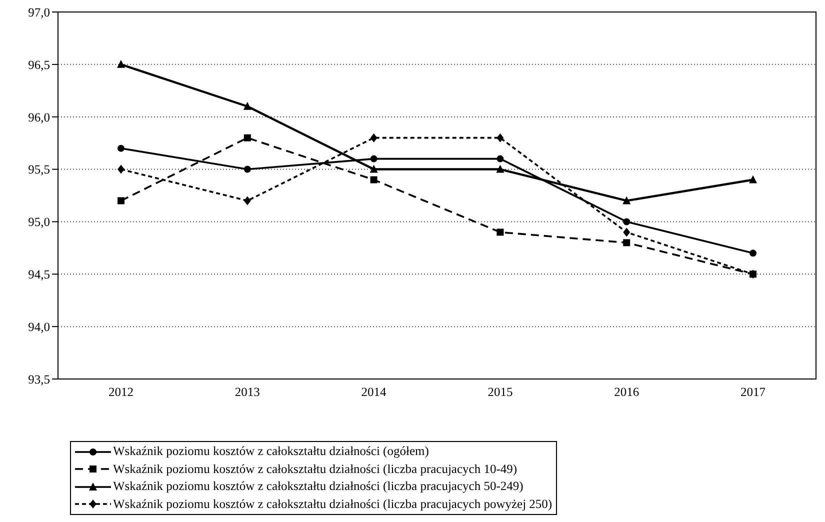 The image size is (825, 522). What do you see at coordinates (39, 222) in the screenshot?
I see `y-tick-label: 95,0` at bounding box center [39, 222].